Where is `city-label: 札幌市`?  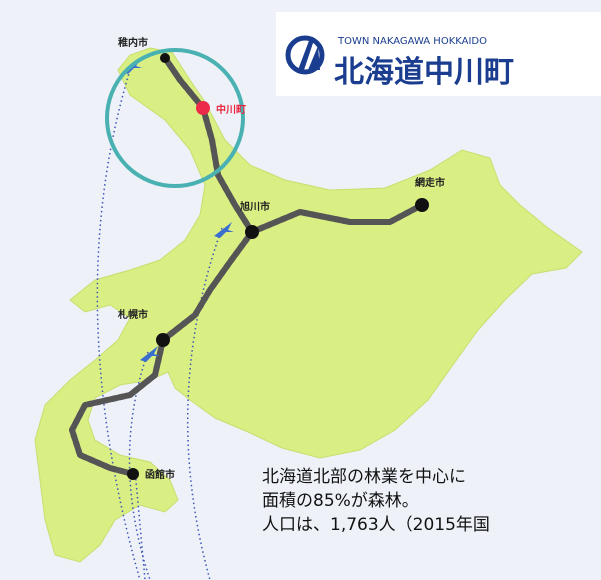
city-label: 札幌市 is located at coordinates (132, 314).